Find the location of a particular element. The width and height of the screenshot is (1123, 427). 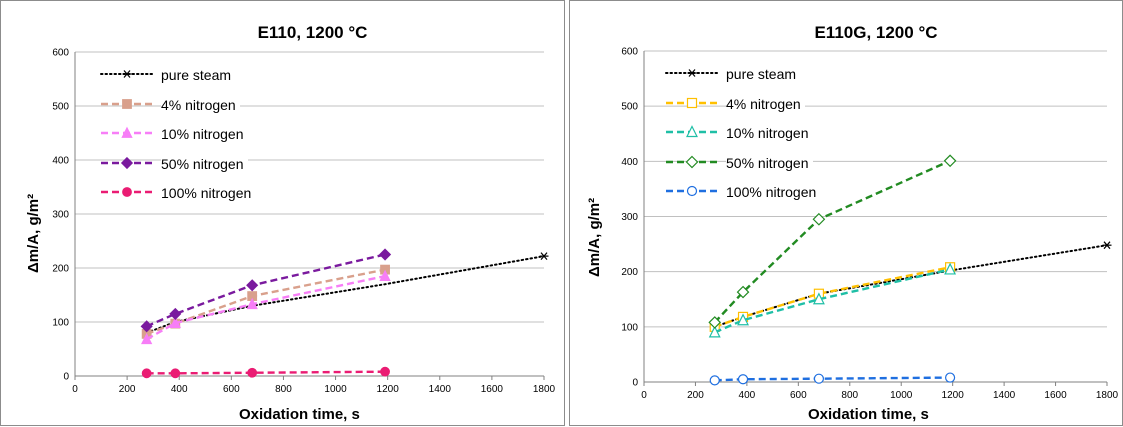

series-line-pure-steam is located at coordinates (910, 286).